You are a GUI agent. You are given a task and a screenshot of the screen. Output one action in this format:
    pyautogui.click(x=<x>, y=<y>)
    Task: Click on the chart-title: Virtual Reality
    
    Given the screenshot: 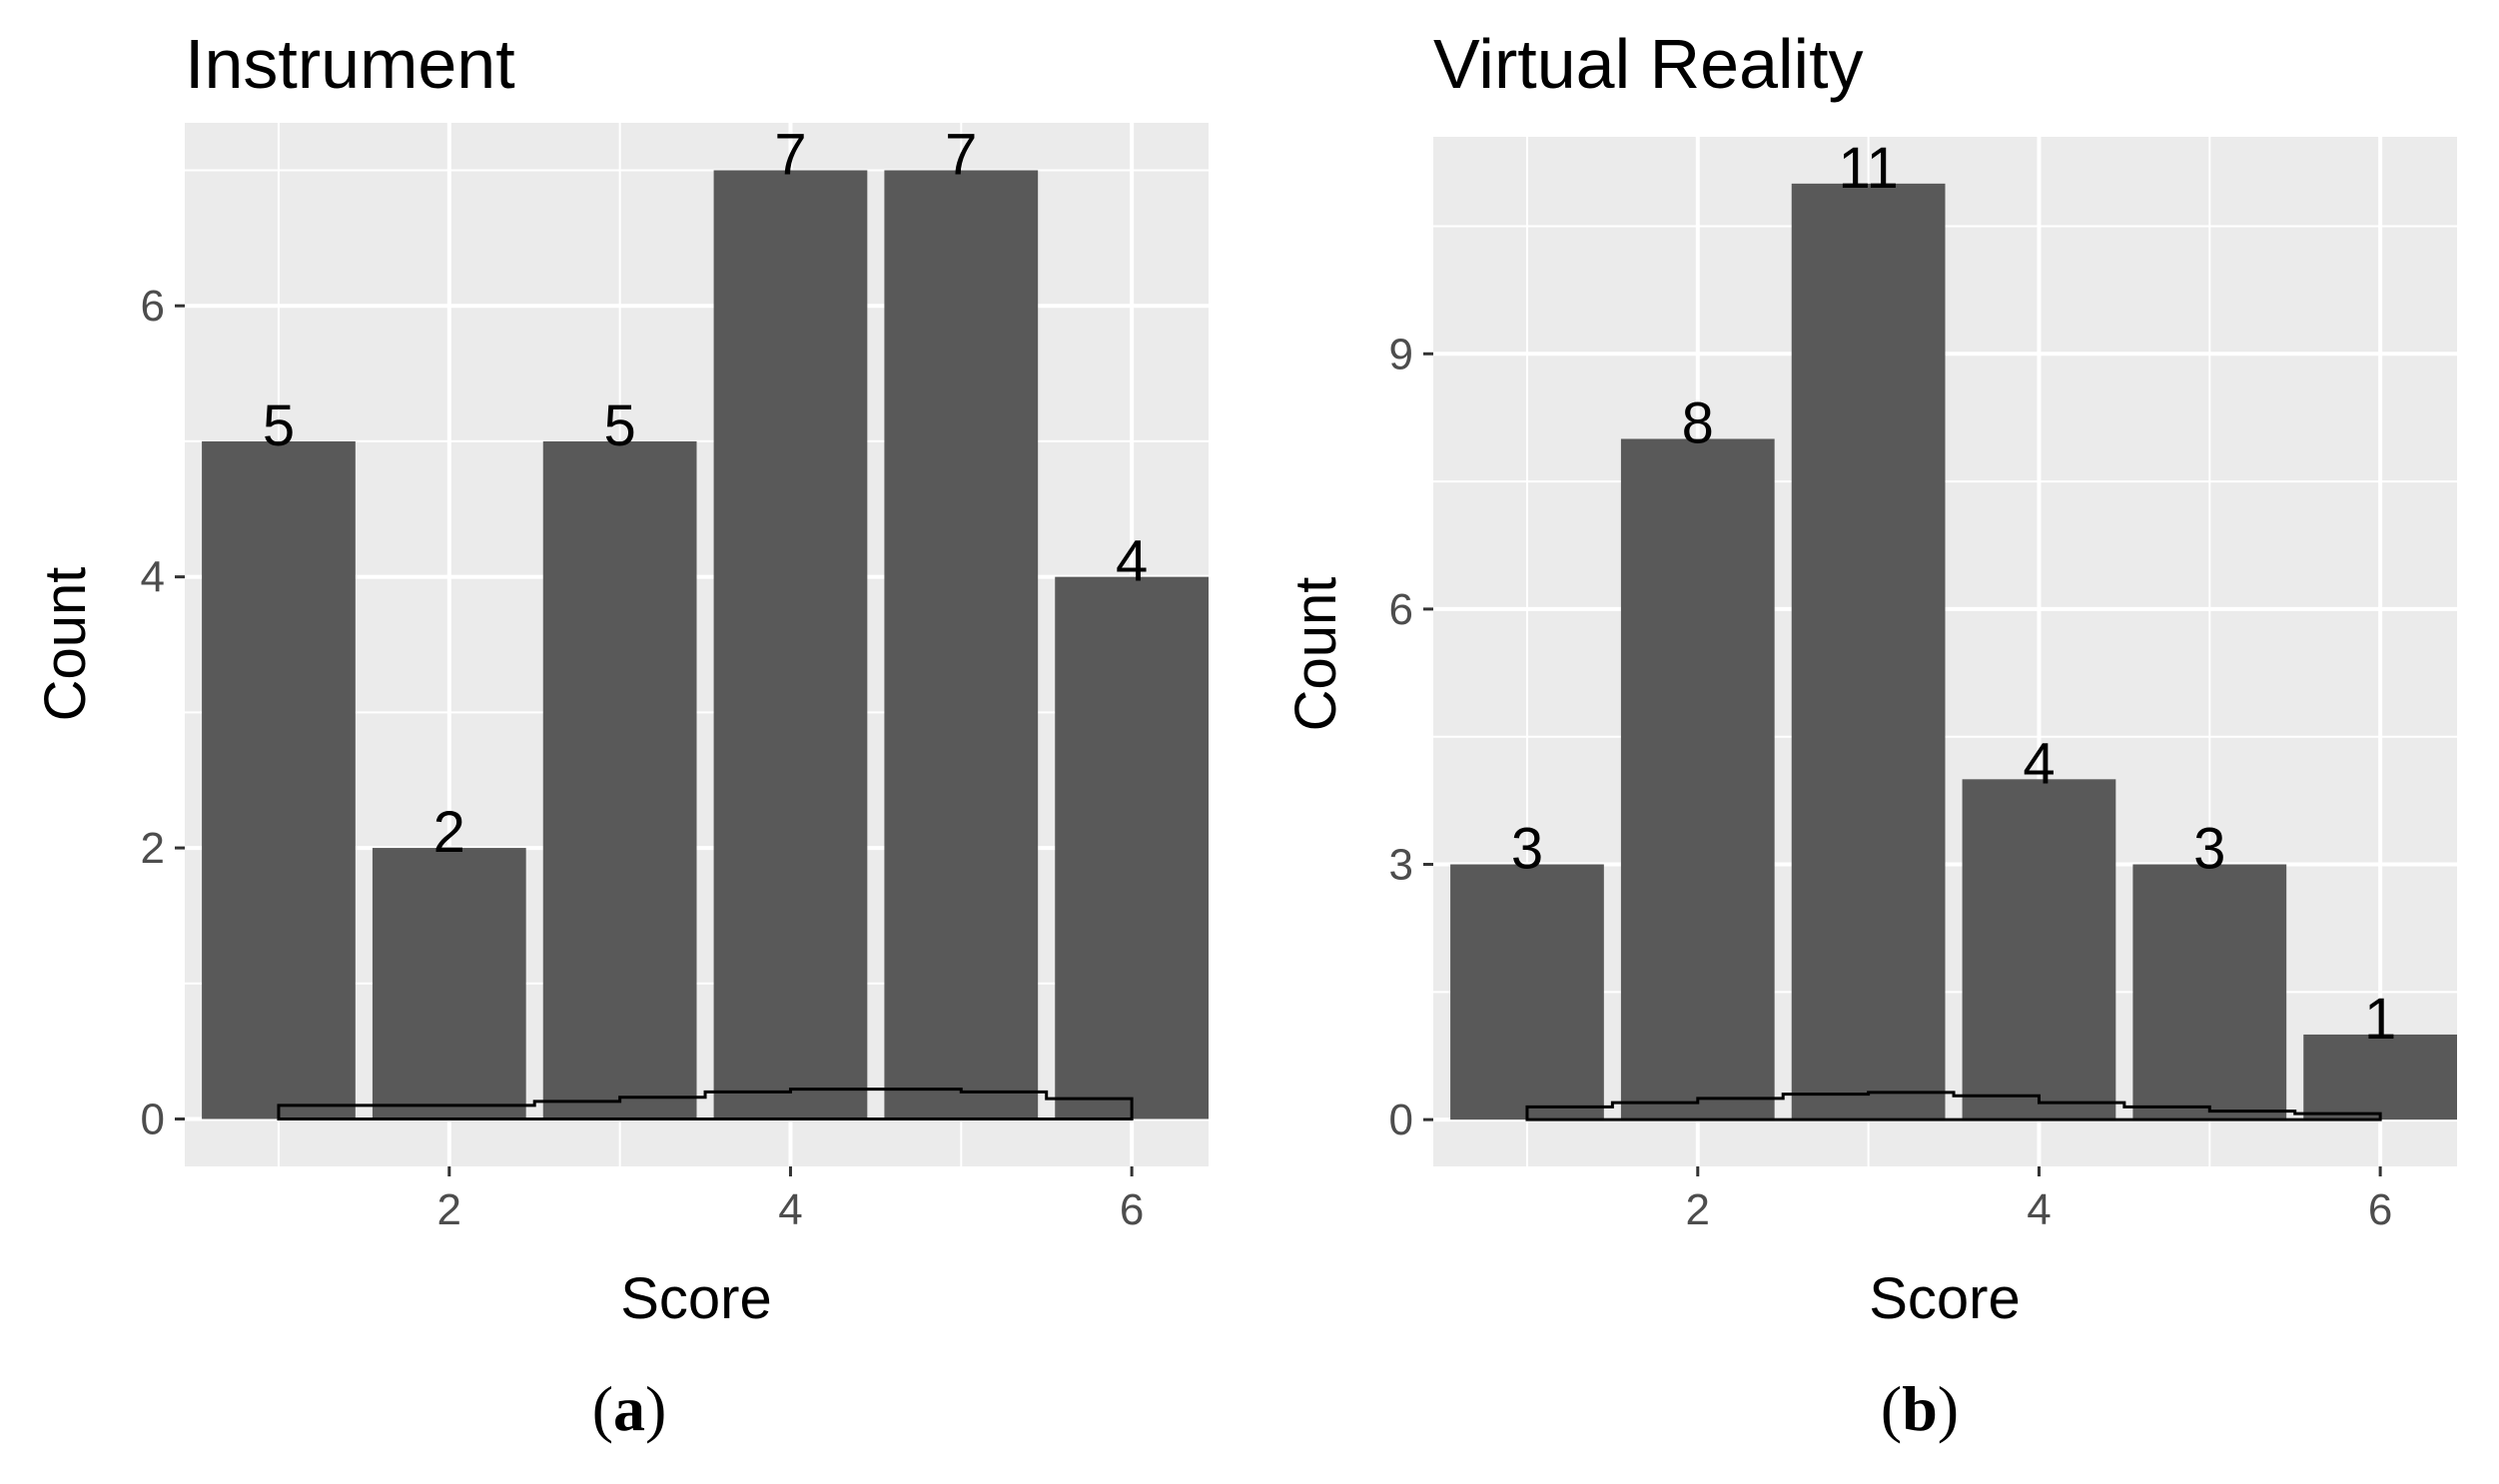 What is the action you would take?
    pyautogui.click(x=1648, y=64)
    